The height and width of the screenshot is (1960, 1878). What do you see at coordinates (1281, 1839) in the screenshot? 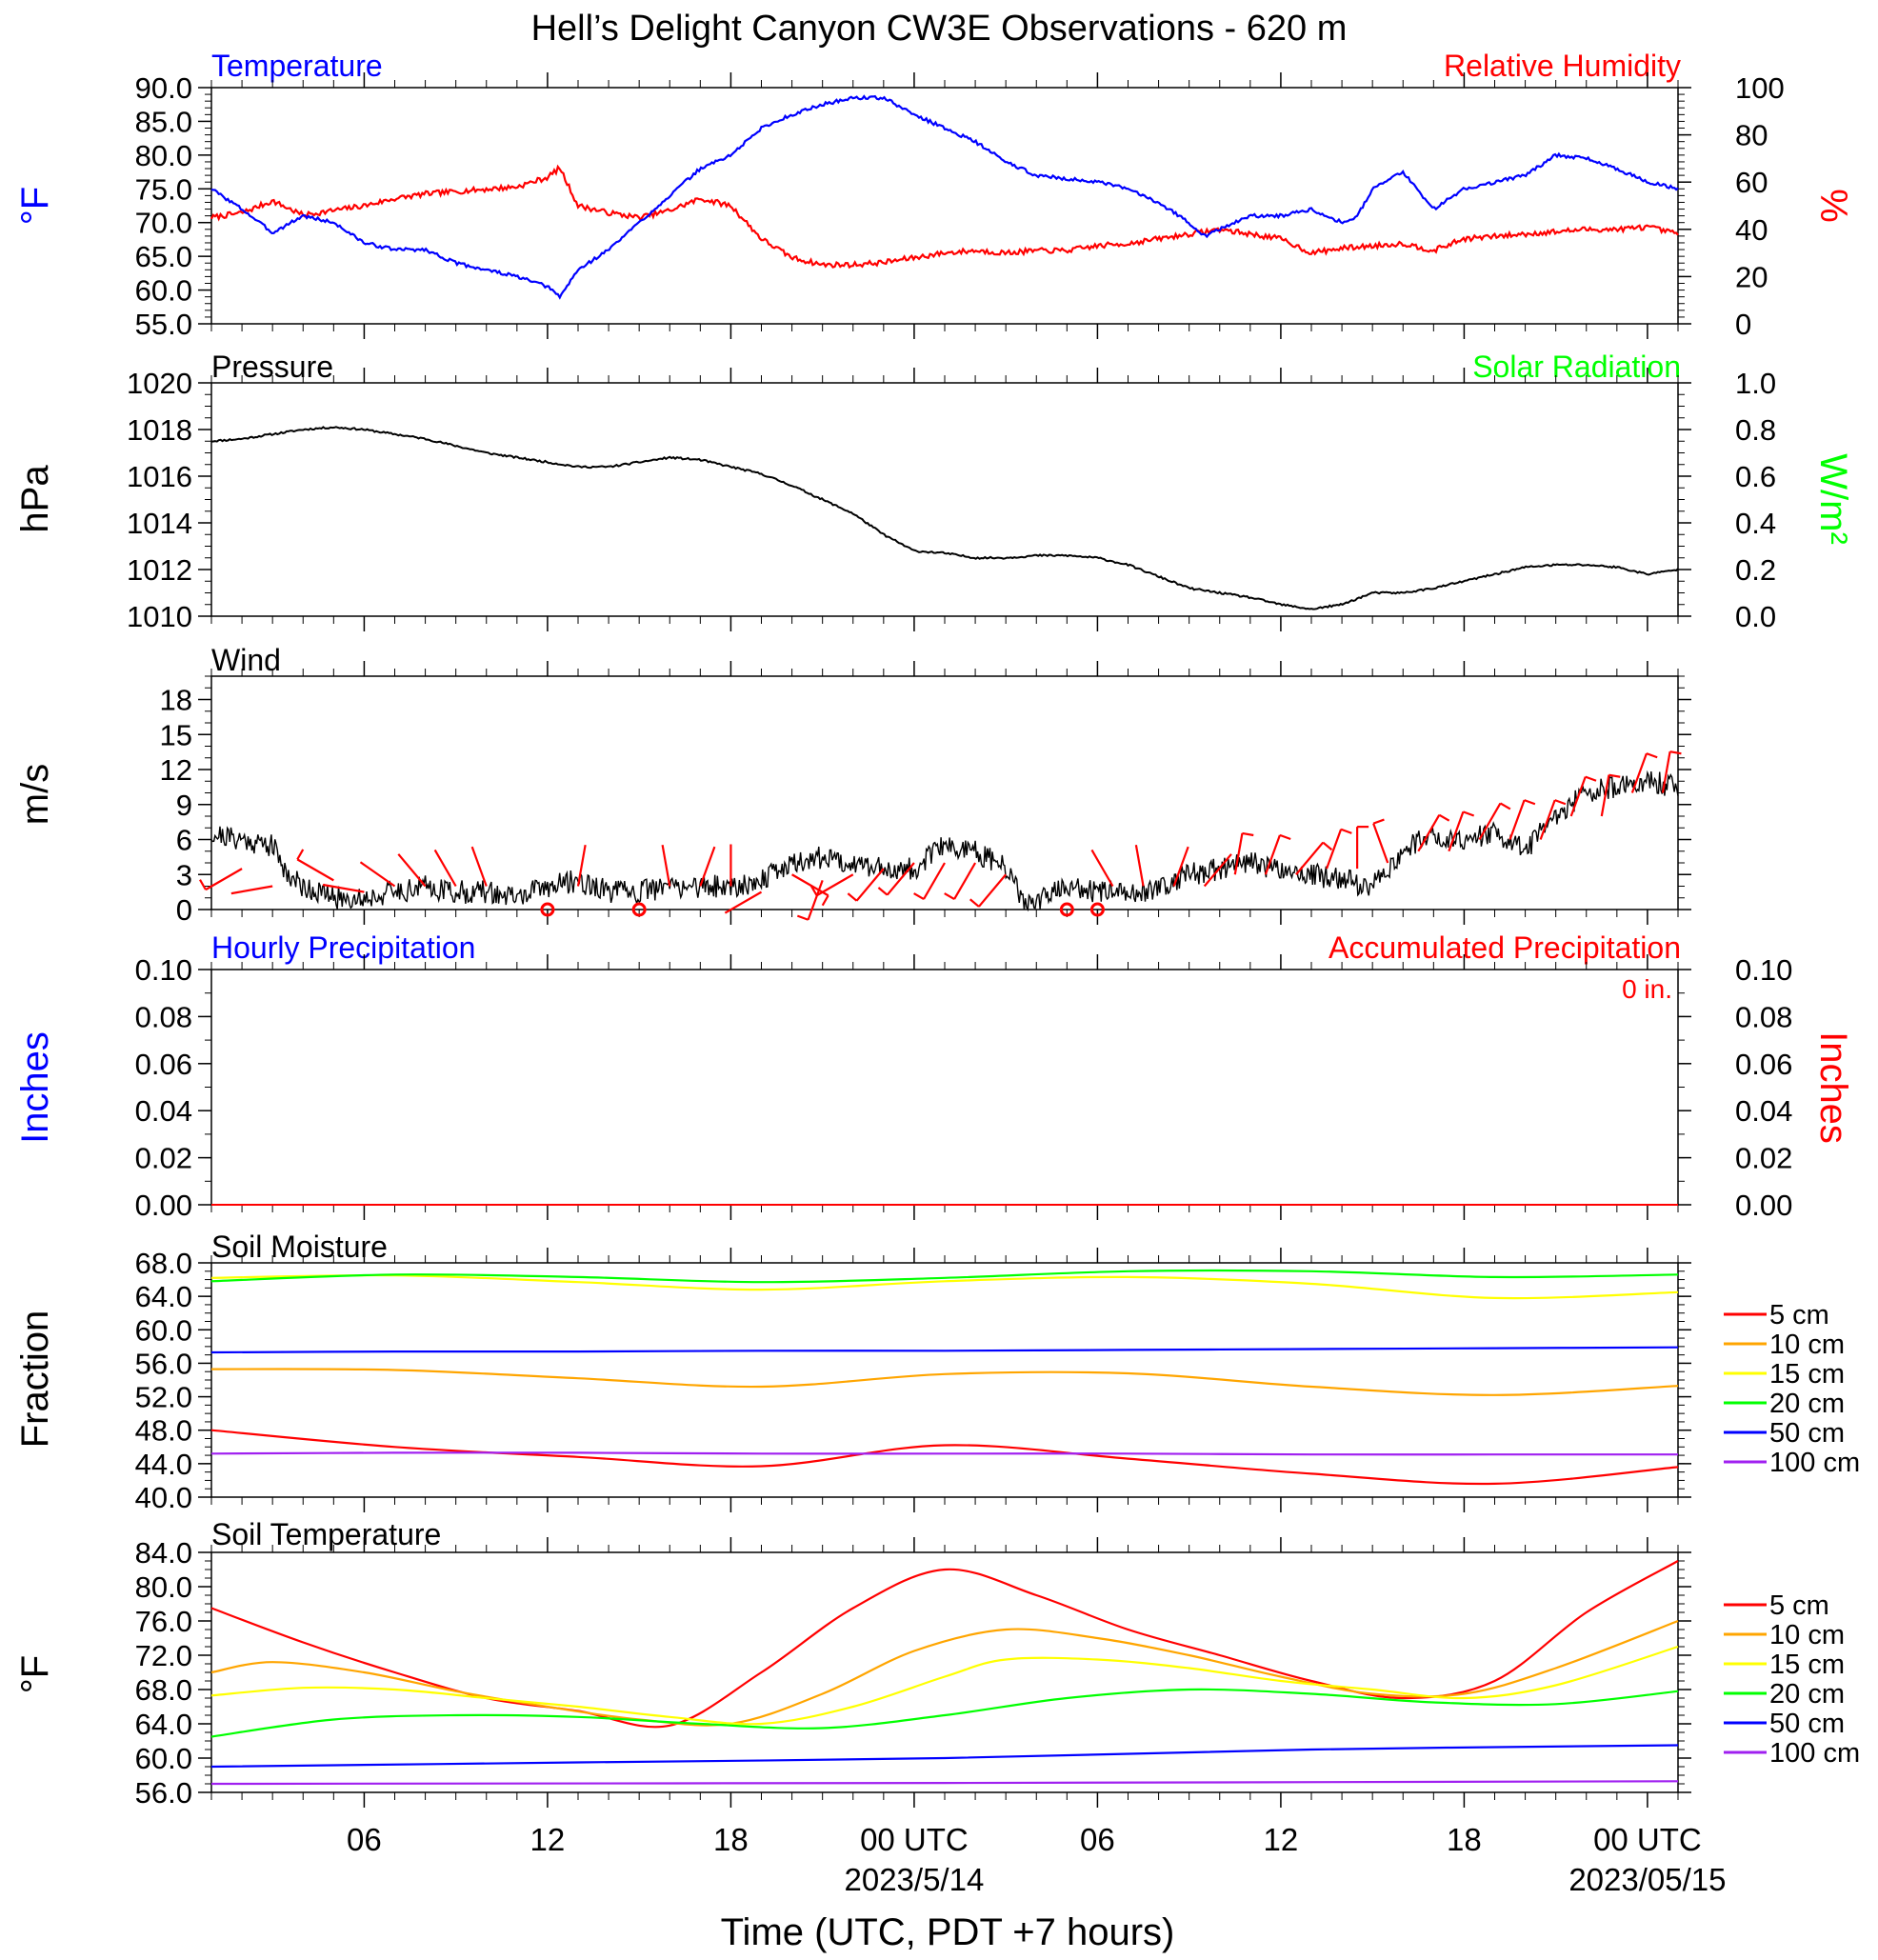
I see `x-tick-label: 12` at bounding box center [1281, 1839].